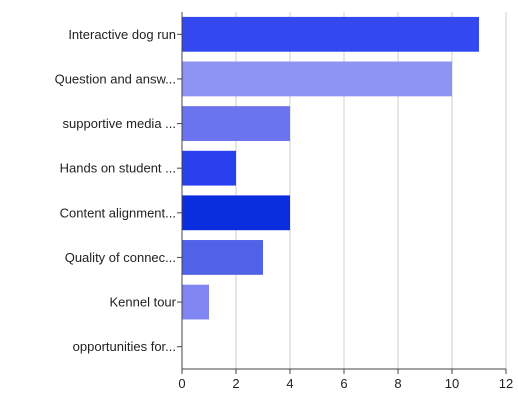 Image resolution: width=518 pixels, height=397 pixels. I want to click on x-tick-label-0: 0, so click(181, 383).